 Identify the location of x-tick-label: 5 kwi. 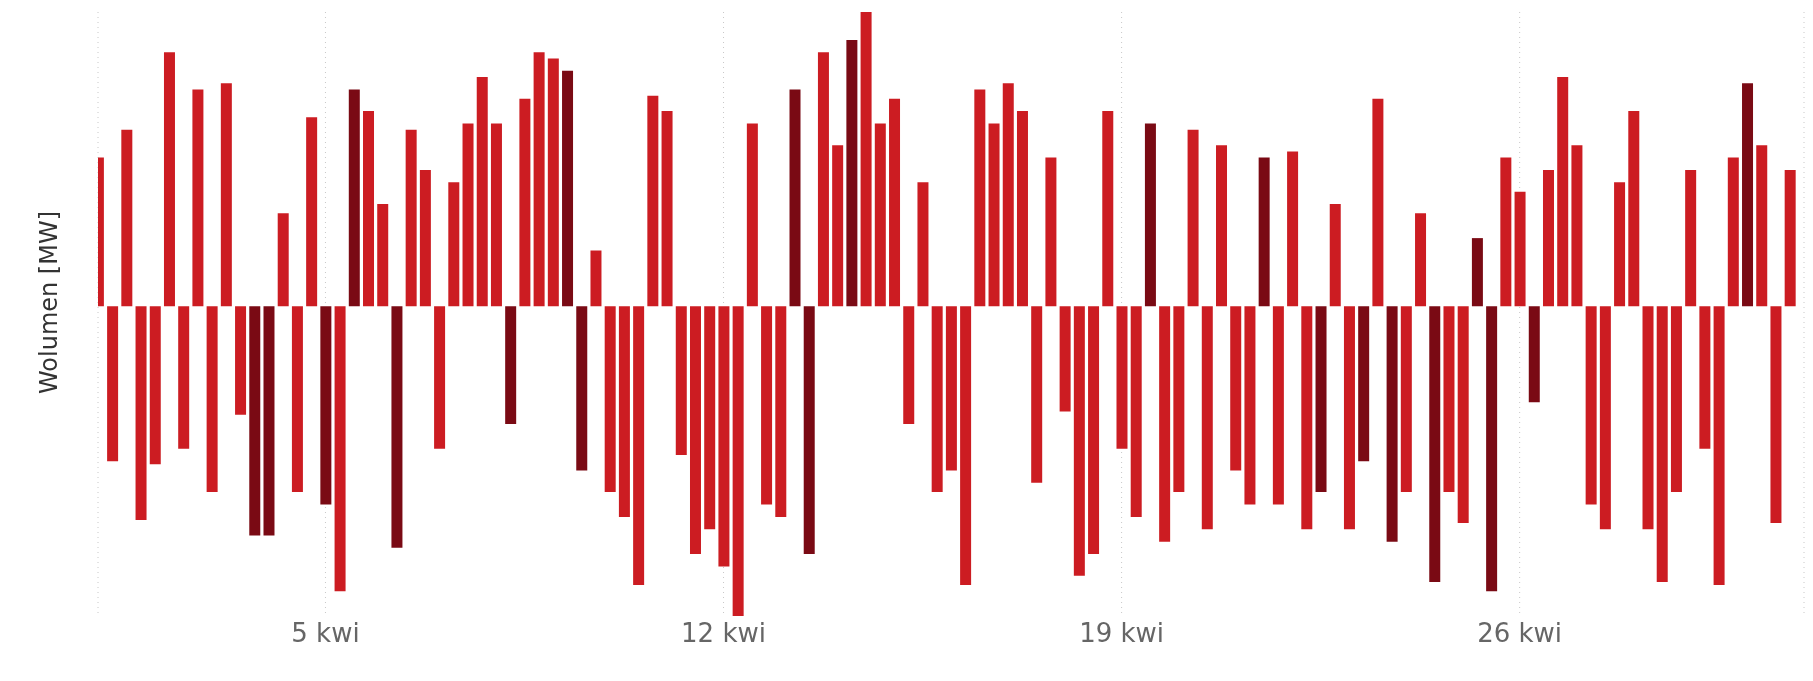
(325, 633).